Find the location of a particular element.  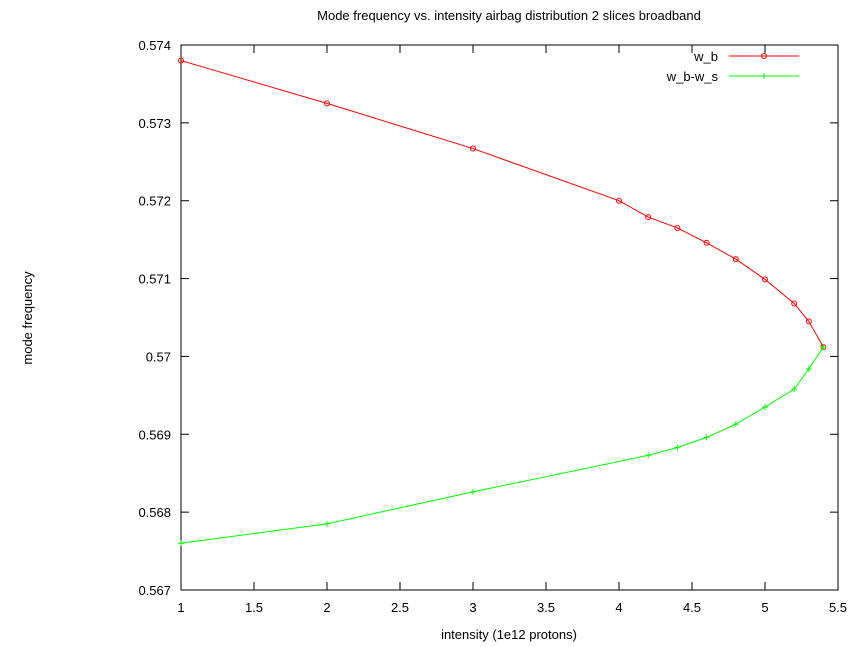

x-tick-label: 2.5 is located at coordinates (400, 607).